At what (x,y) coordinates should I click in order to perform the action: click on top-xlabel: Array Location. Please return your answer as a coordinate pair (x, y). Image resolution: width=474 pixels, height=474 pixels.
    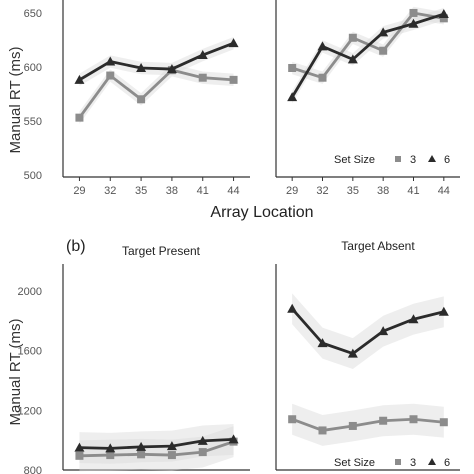
    Looking at the image, I should click on (261, 212).